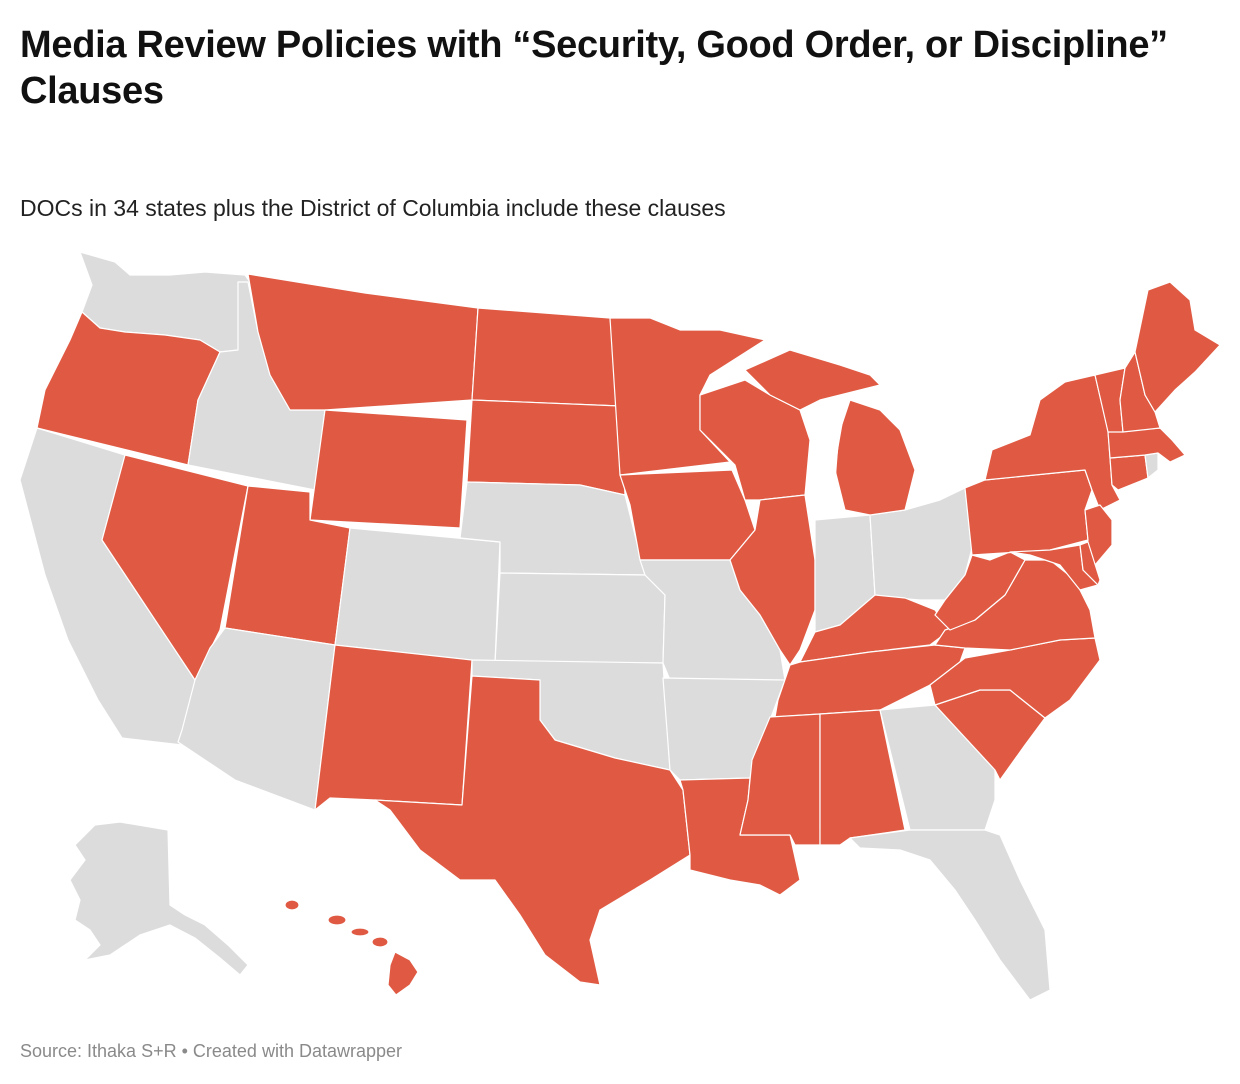  Describe the element at coordinates (380, 942) in the screenshot. I see `state-HI-maui` at that location.